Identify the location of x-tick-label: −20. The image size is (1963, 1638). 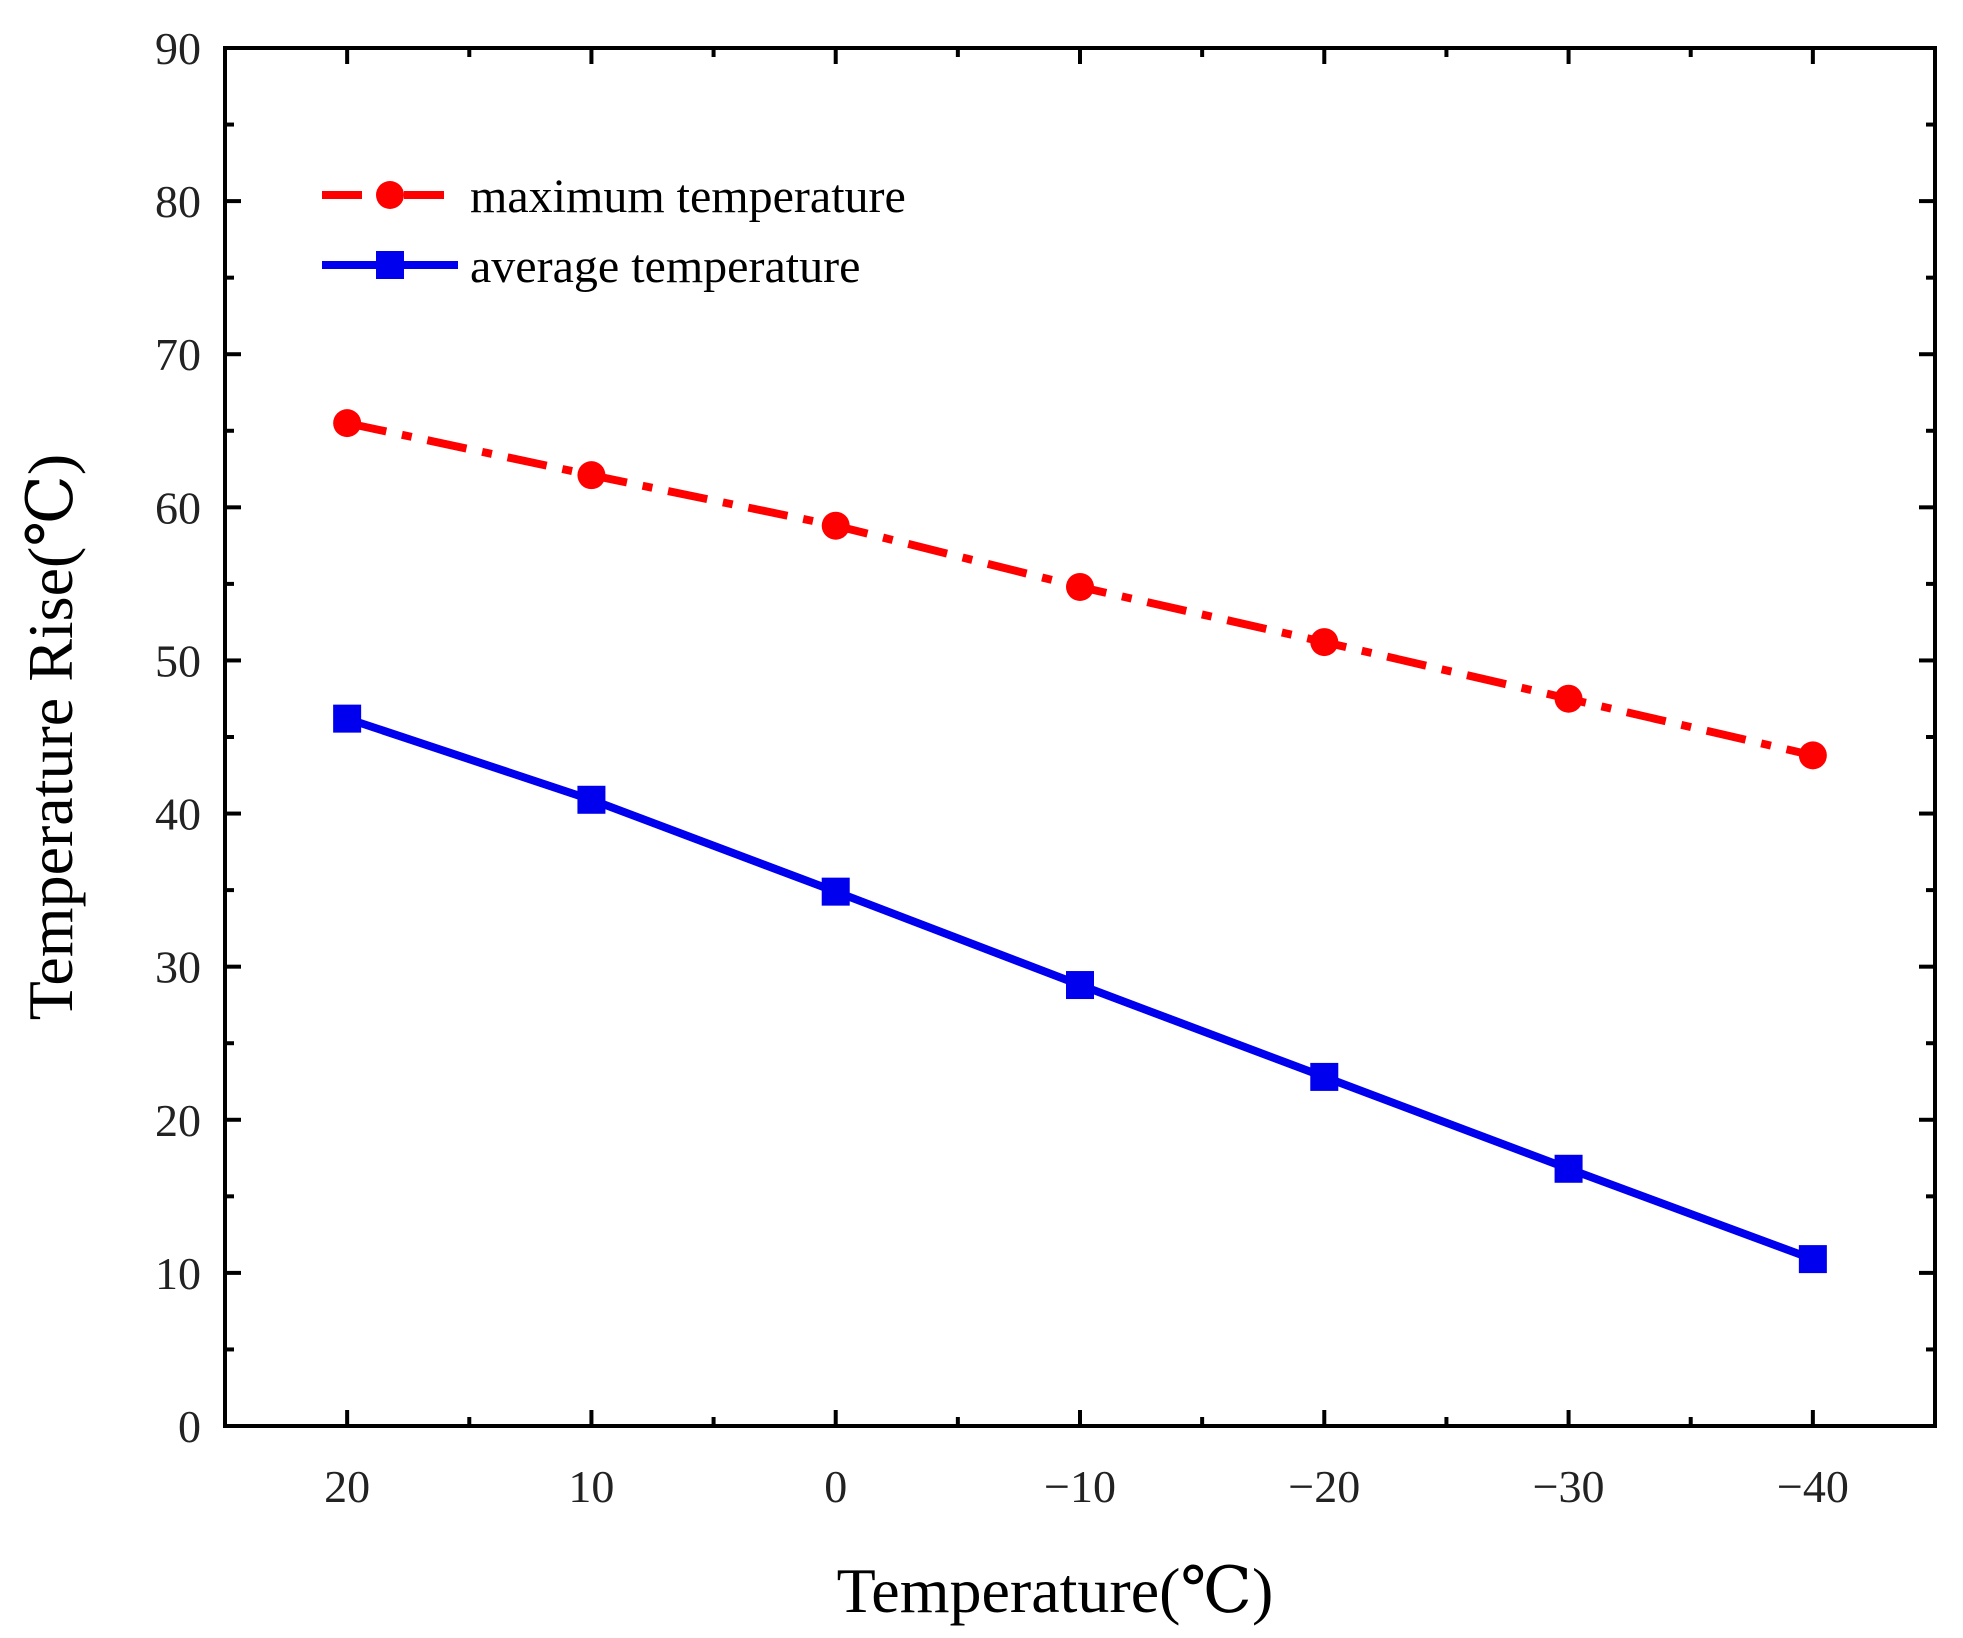
(1324, 1486).